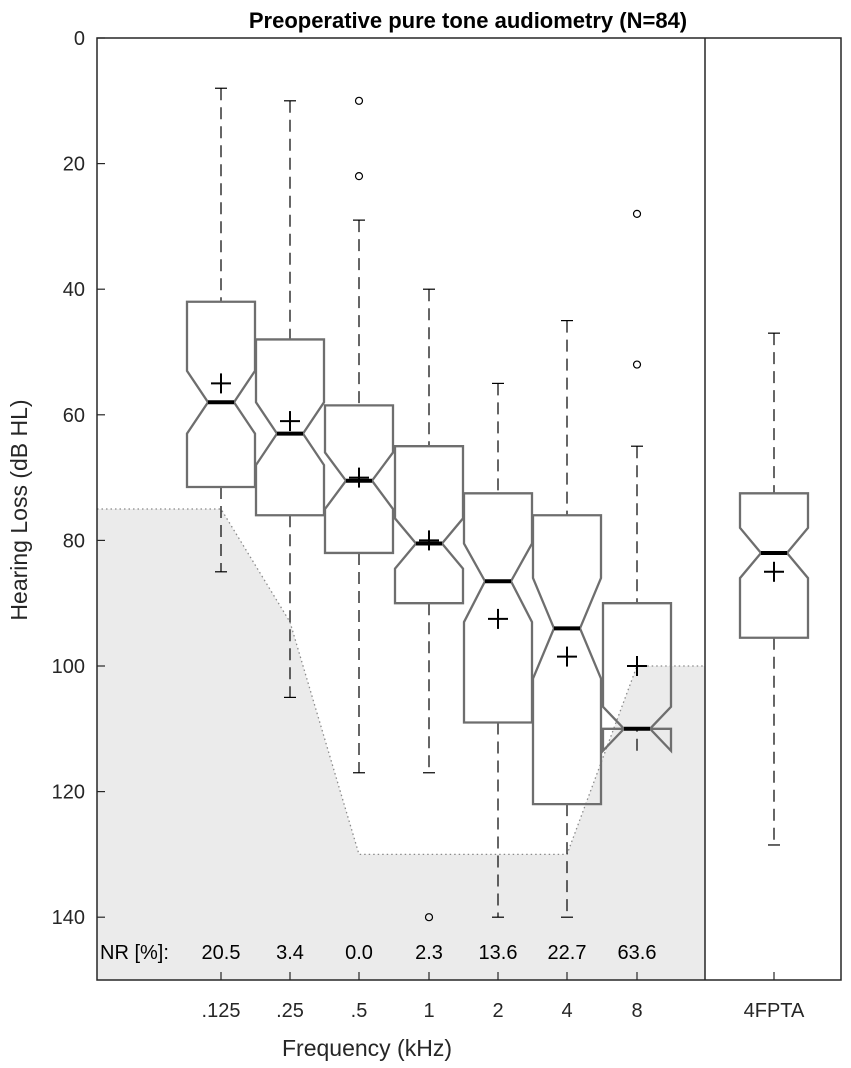 This screenshot has height=1068, width=851. I want to click on nr-label: NR [%]:, so click(134, 953).